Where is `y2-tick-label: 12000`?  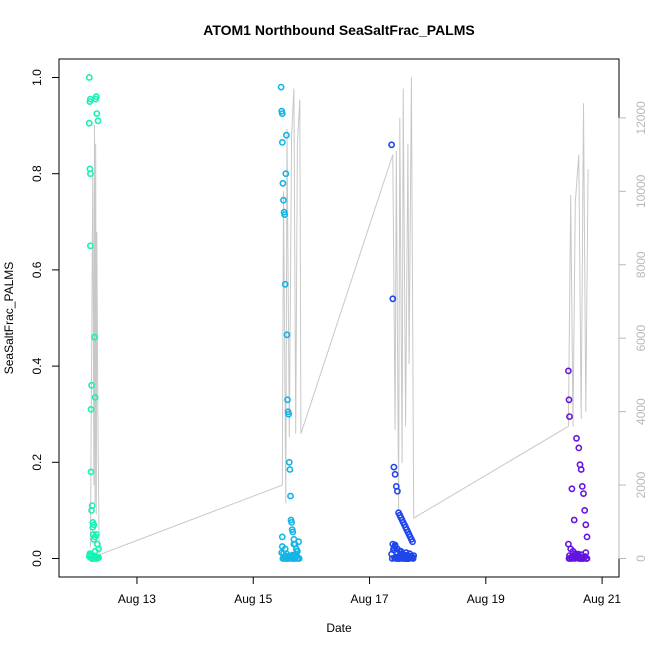
y2-tick-label: 12000 is located at coordinates (641, 118).